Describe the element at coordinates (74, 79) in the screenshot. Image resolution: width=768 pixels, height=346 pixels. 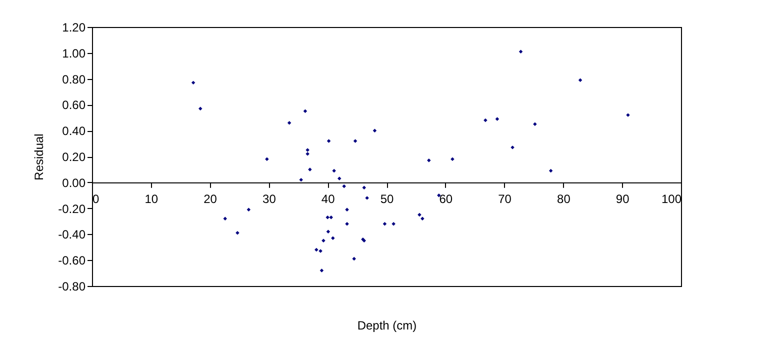
I see `y-tick-label: 0.80` at that location.